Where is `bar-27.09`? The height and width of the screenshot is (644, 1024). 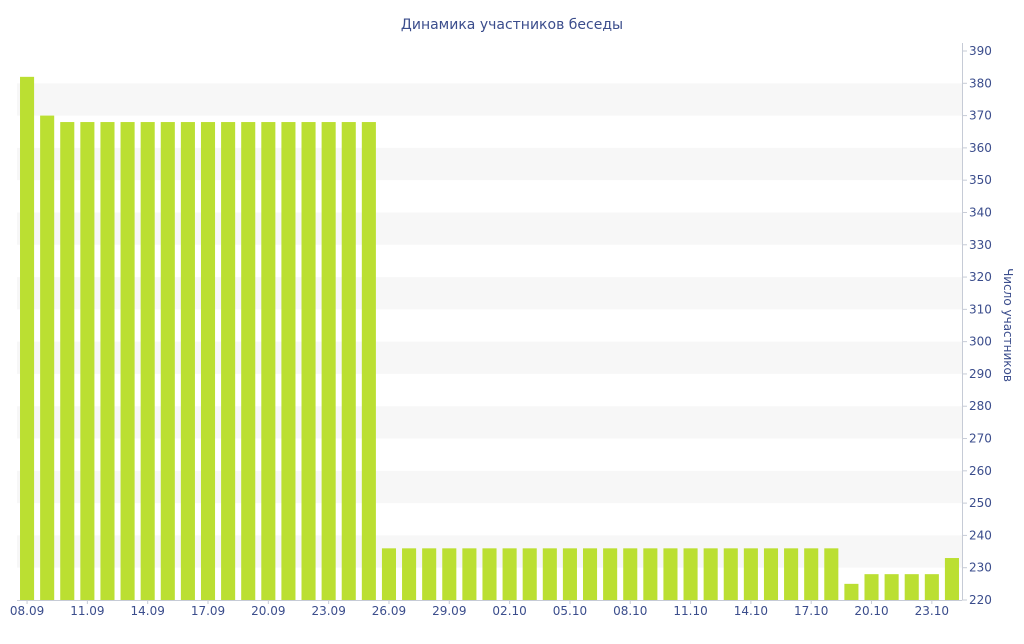 bar-27.09 is located at coordinates (409, 574).